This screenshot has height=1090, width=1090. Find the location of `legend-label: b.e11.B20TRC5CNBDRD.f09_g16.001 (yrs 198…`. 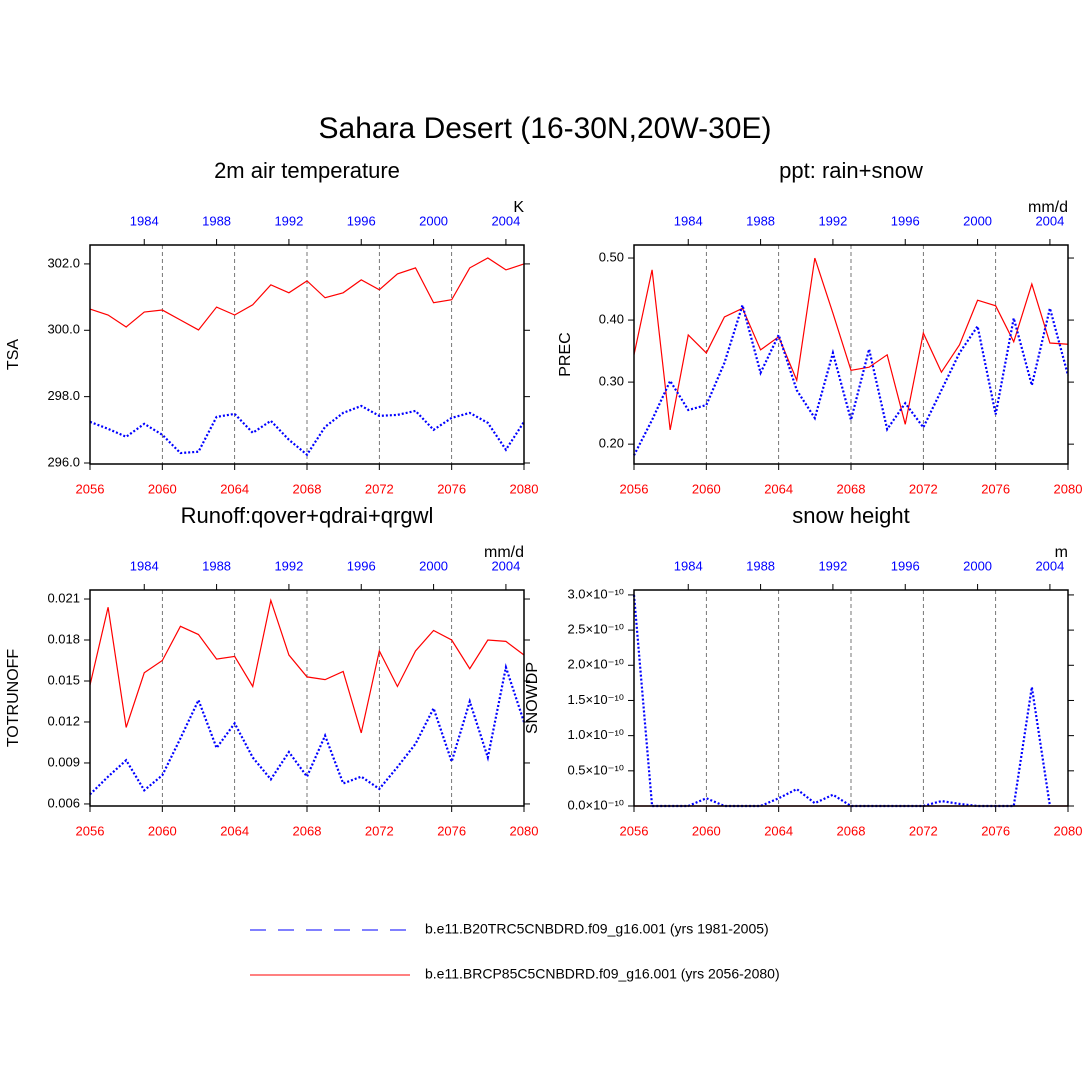

legend-label: b.e11.B20TRC5CNBDRD.f09_g16.001 (yrs 198… is located at coordinates (597, 929).